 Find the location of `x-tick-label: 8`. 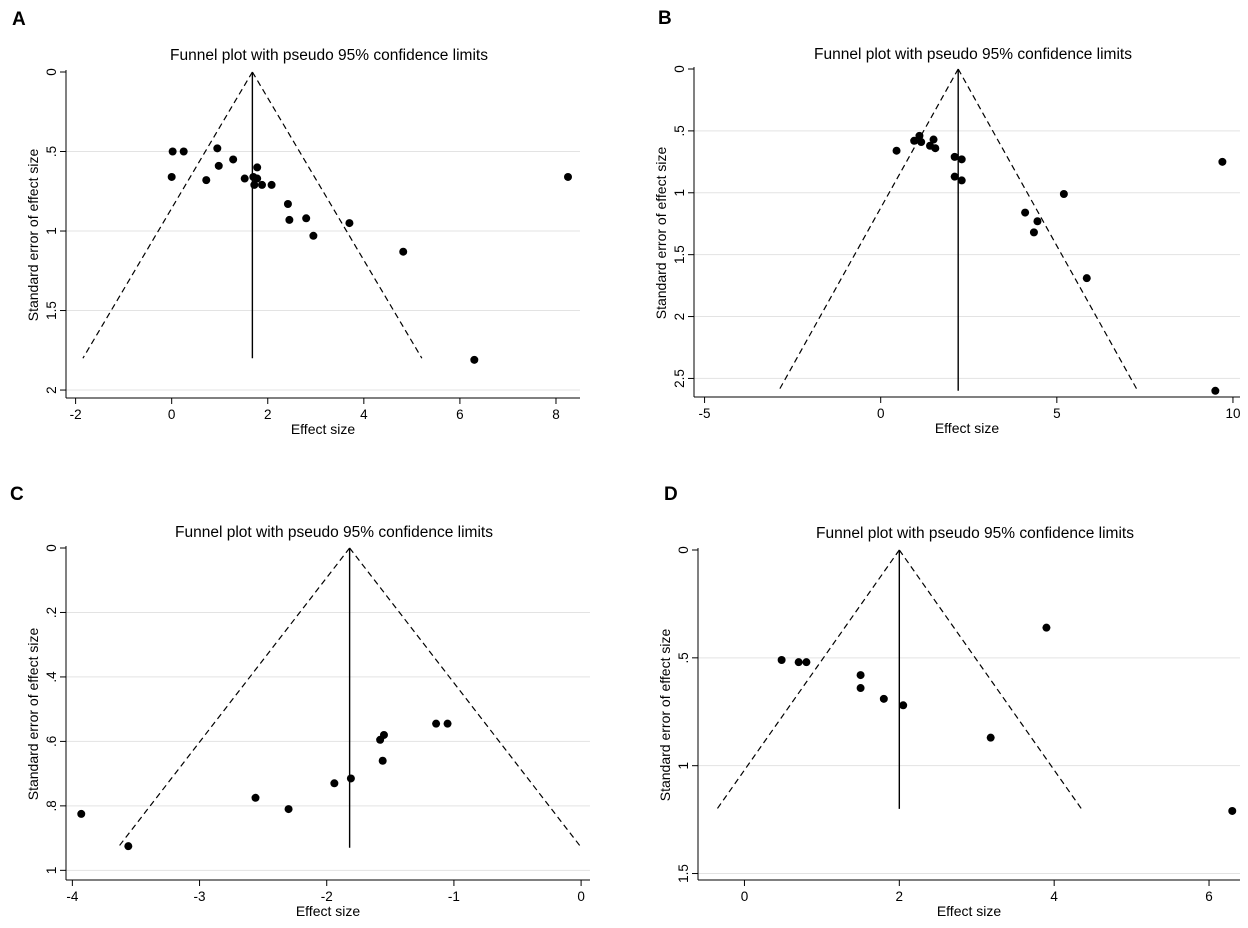

x-tick-label: 8 is located at coordinates (556, 414).